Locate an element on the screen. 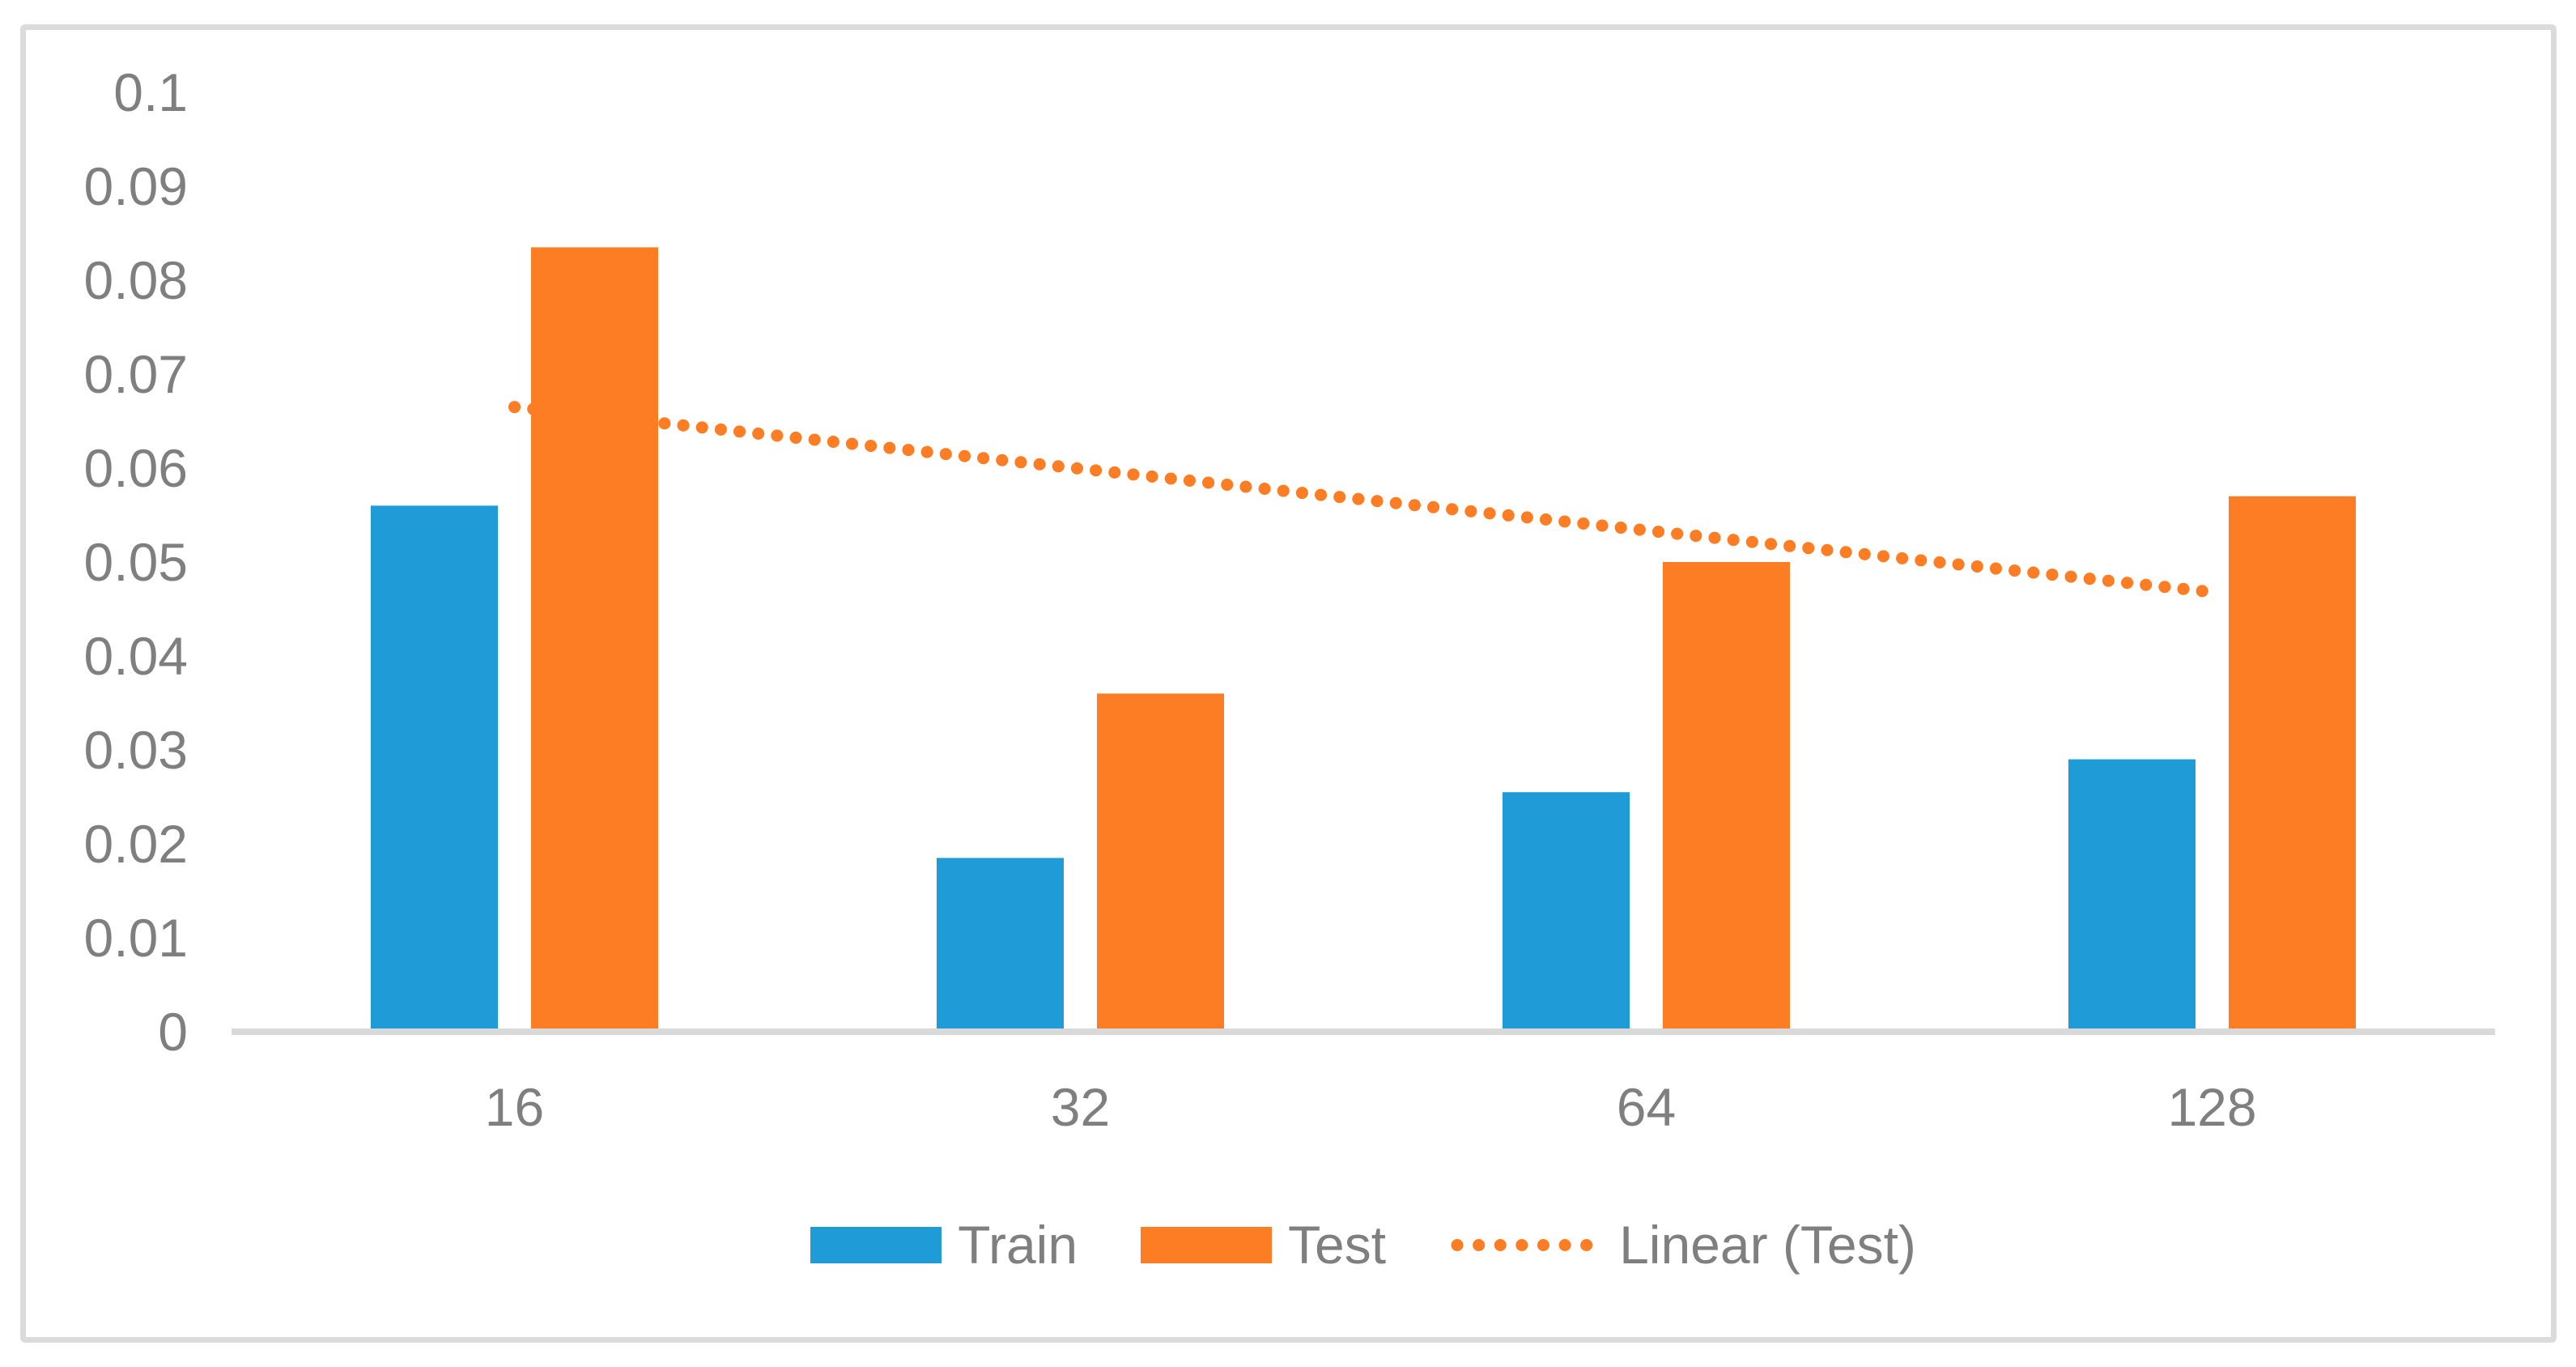 The width and height of the screenshot is (2576, 1367). train-series-swatch is located at coordinates (876, 1244).